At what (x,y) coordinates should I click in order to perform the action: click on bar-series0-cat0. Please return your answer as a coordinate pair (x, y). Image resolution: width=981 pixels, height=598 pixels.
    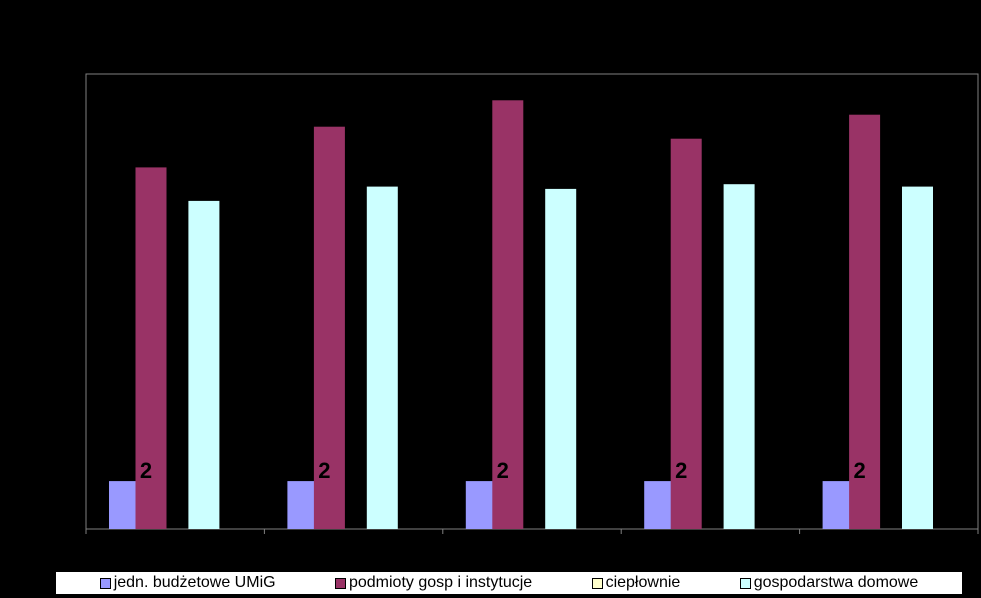
    Looking at the image, I should click on (124, 505).